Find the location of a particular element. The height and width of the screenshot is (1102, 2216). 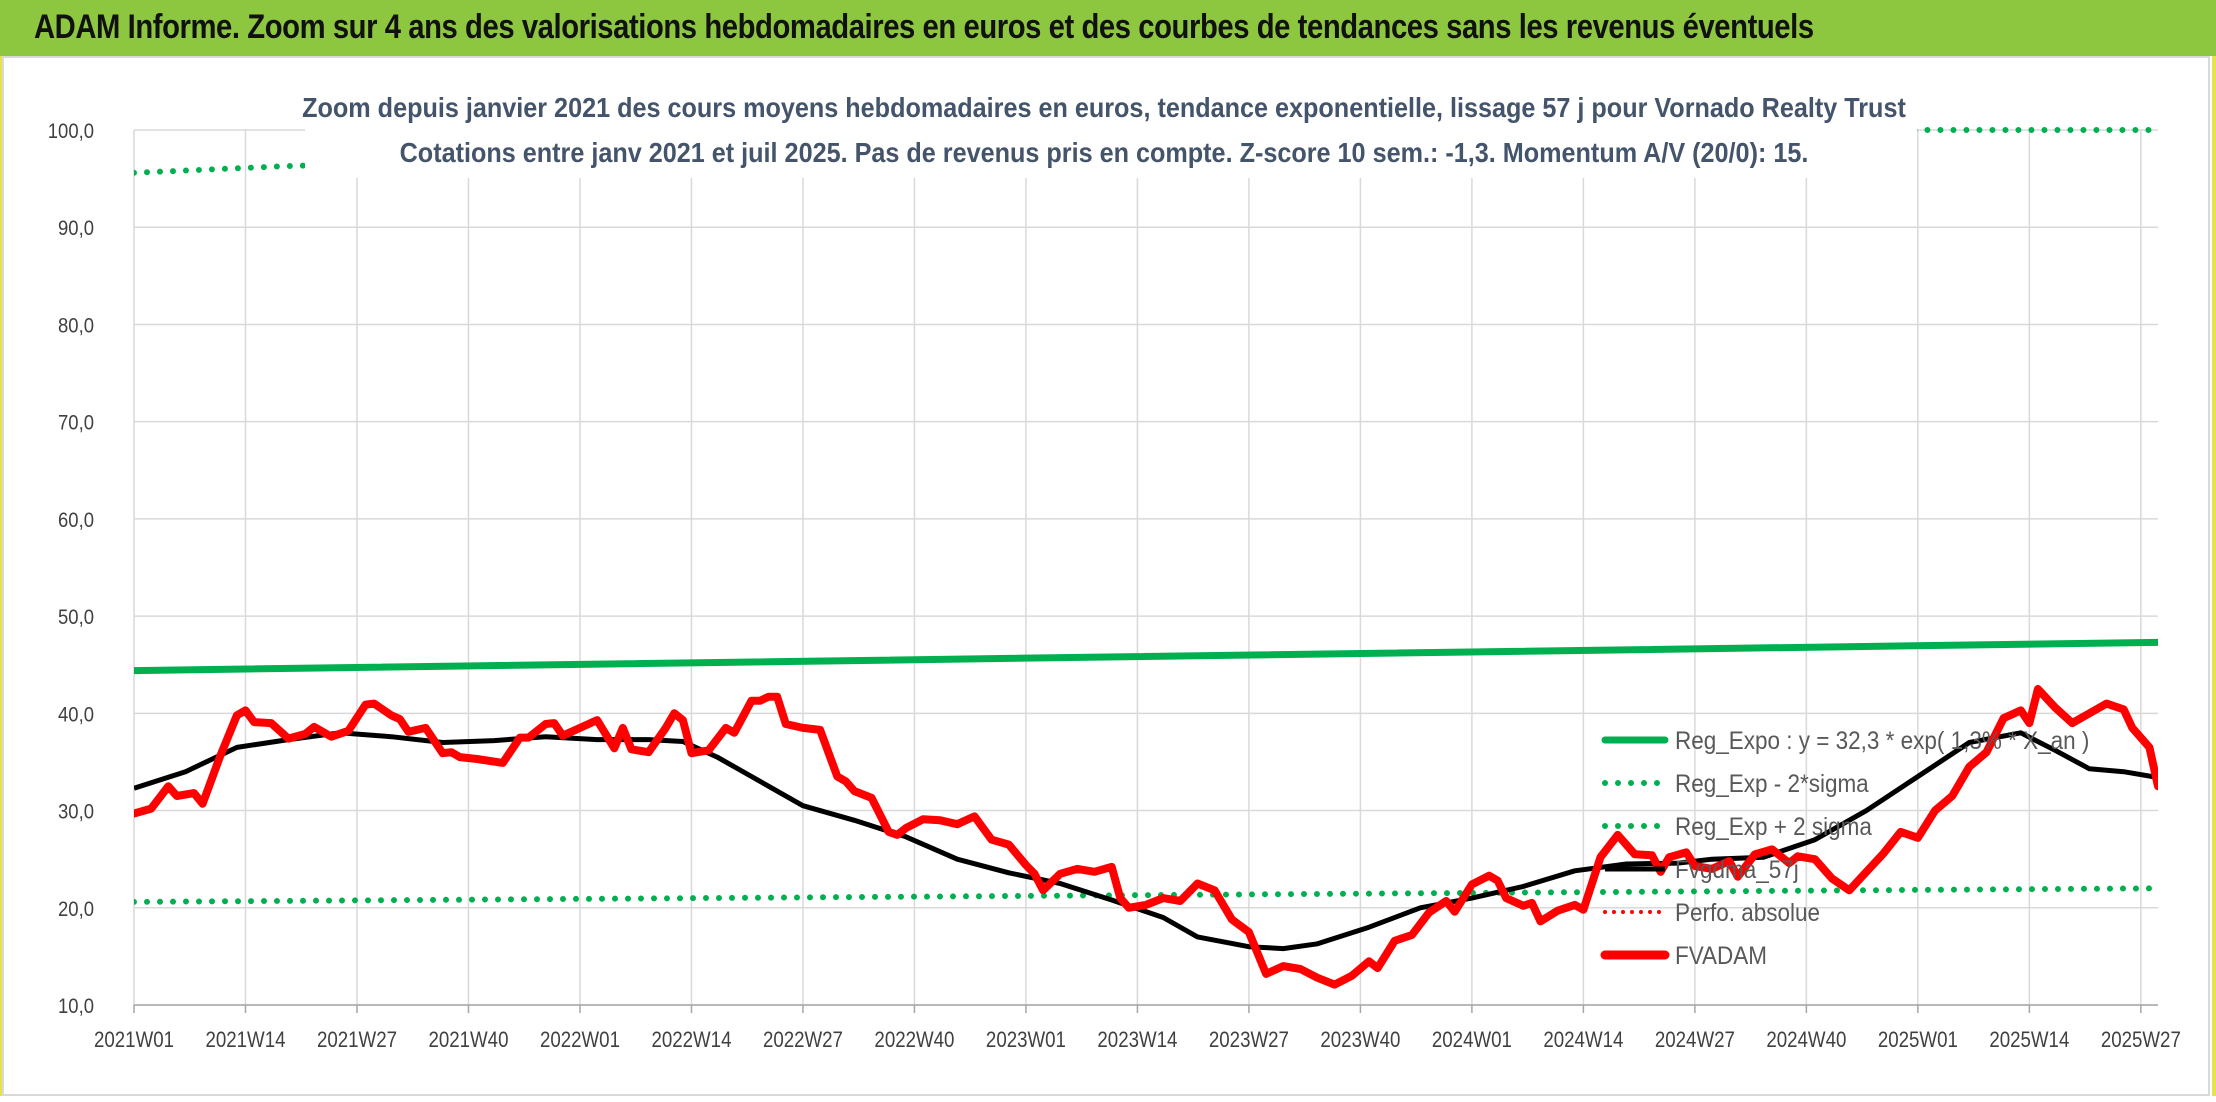

y-tick-label: 70,0 is located at coordinates (76, 423).